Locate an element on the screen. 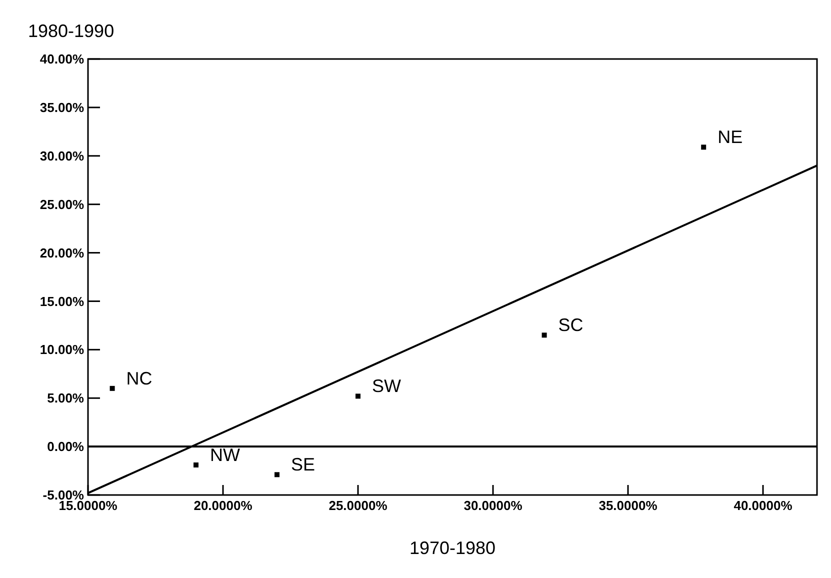 The height and width of the screenshot is (578, 831). x-tick-label: 25.0000% is located at coordinates (358, 505).